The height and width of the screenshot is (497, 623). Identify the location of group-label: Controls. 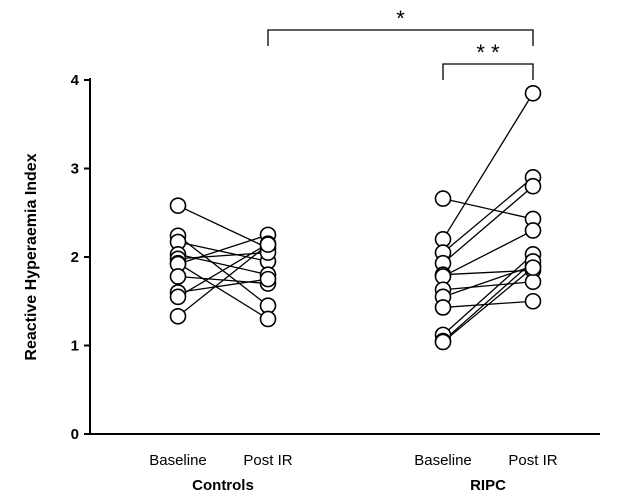
(223, 485).